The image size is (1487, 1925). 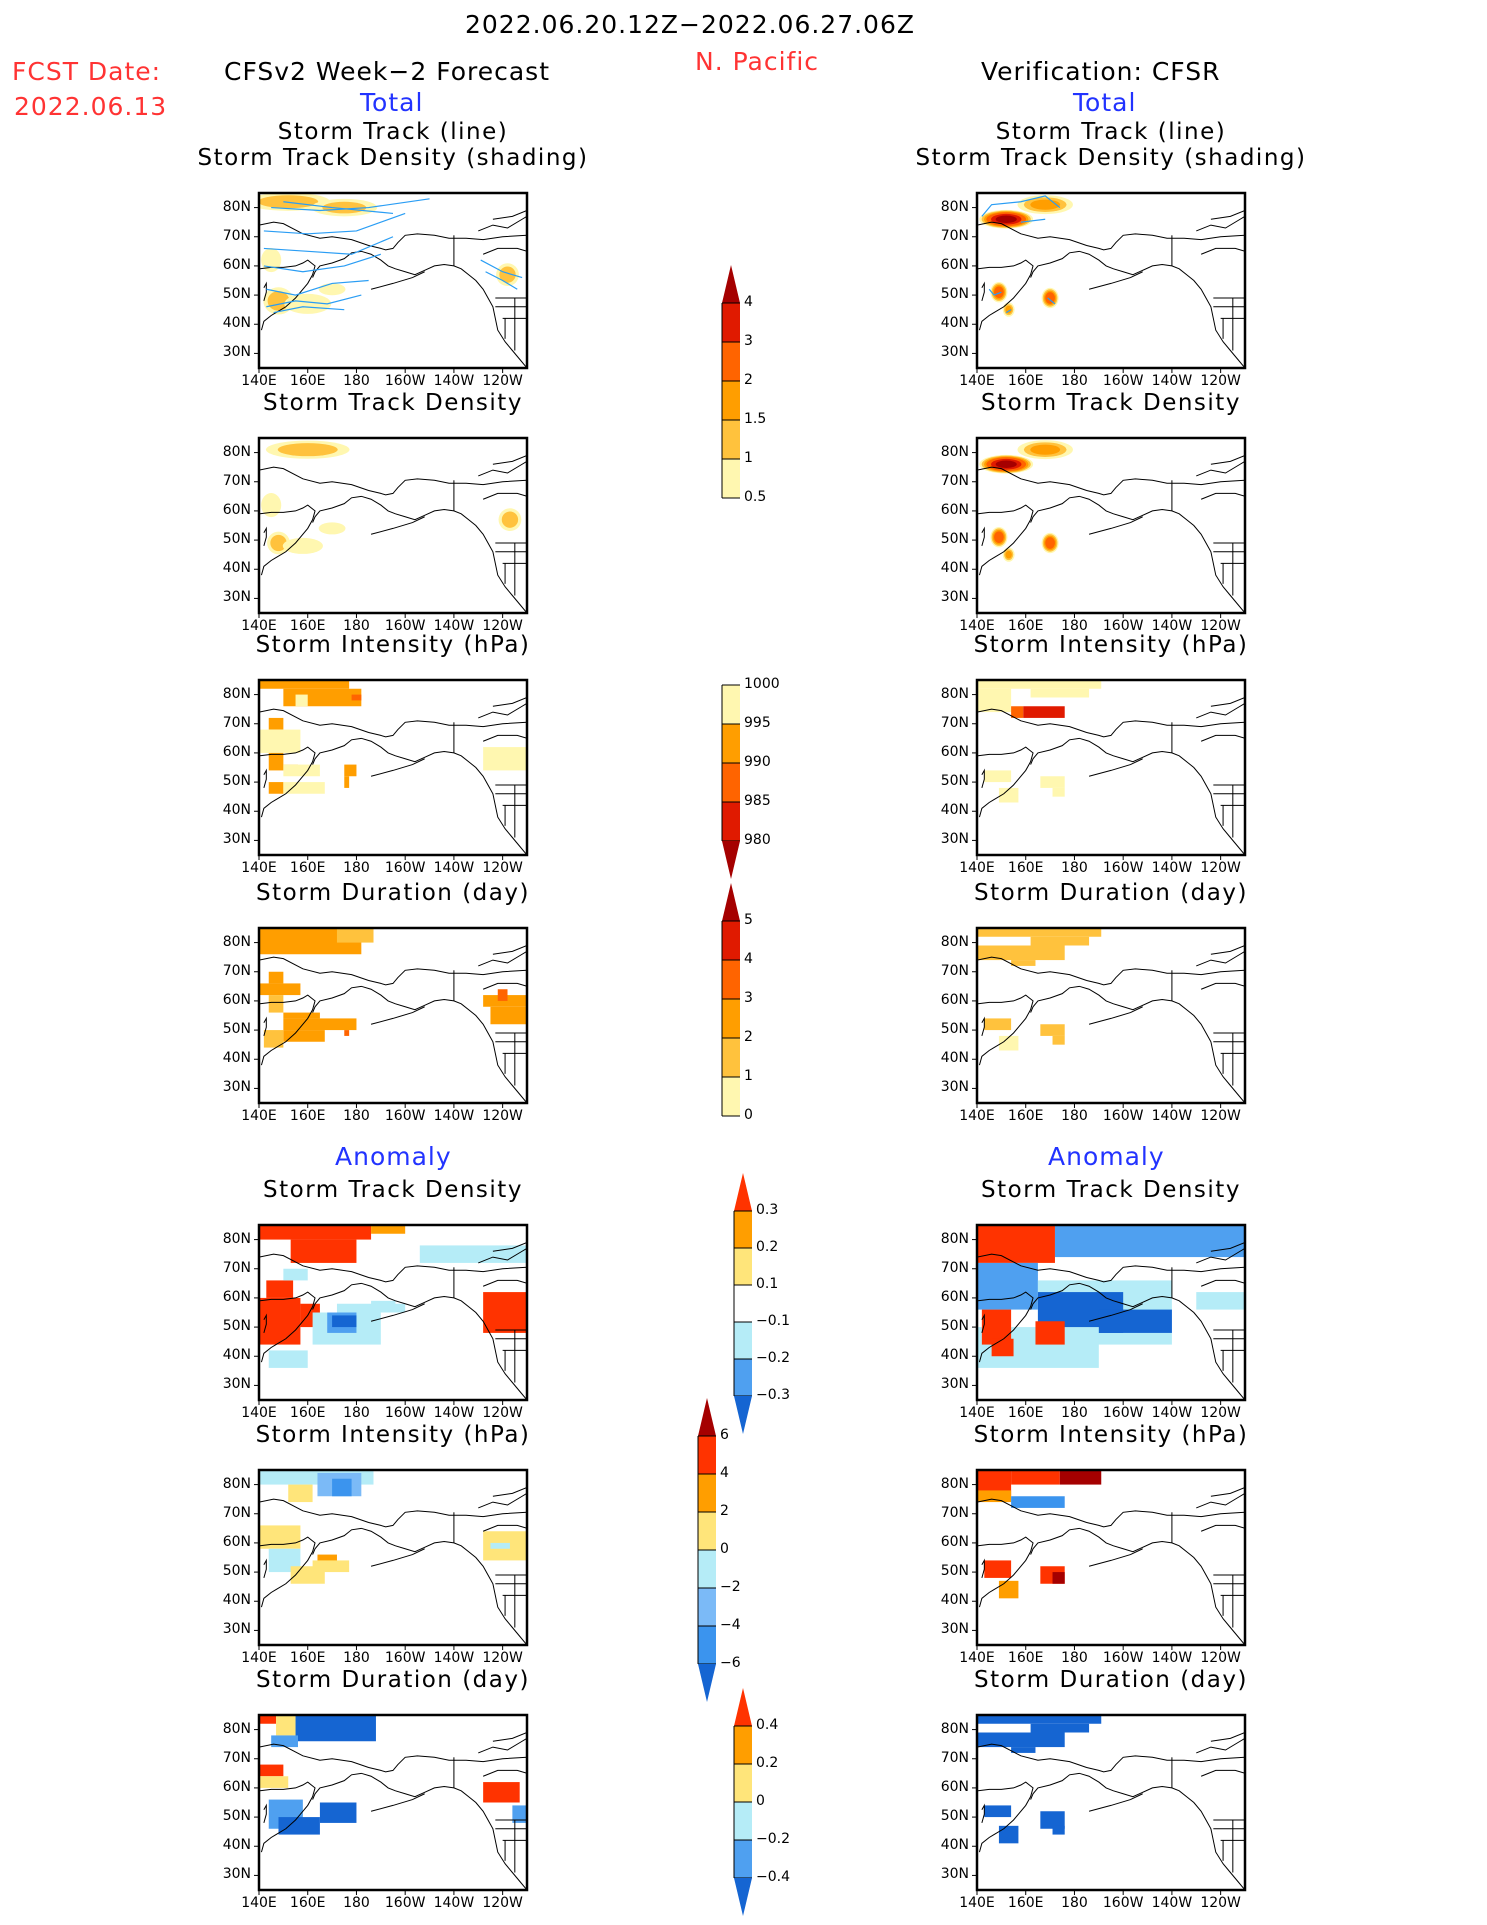 What do you see at coordinates (724, 1549) in the screenshot?
I see `colorbar-label: 0` at bounding box center [724, 1549].